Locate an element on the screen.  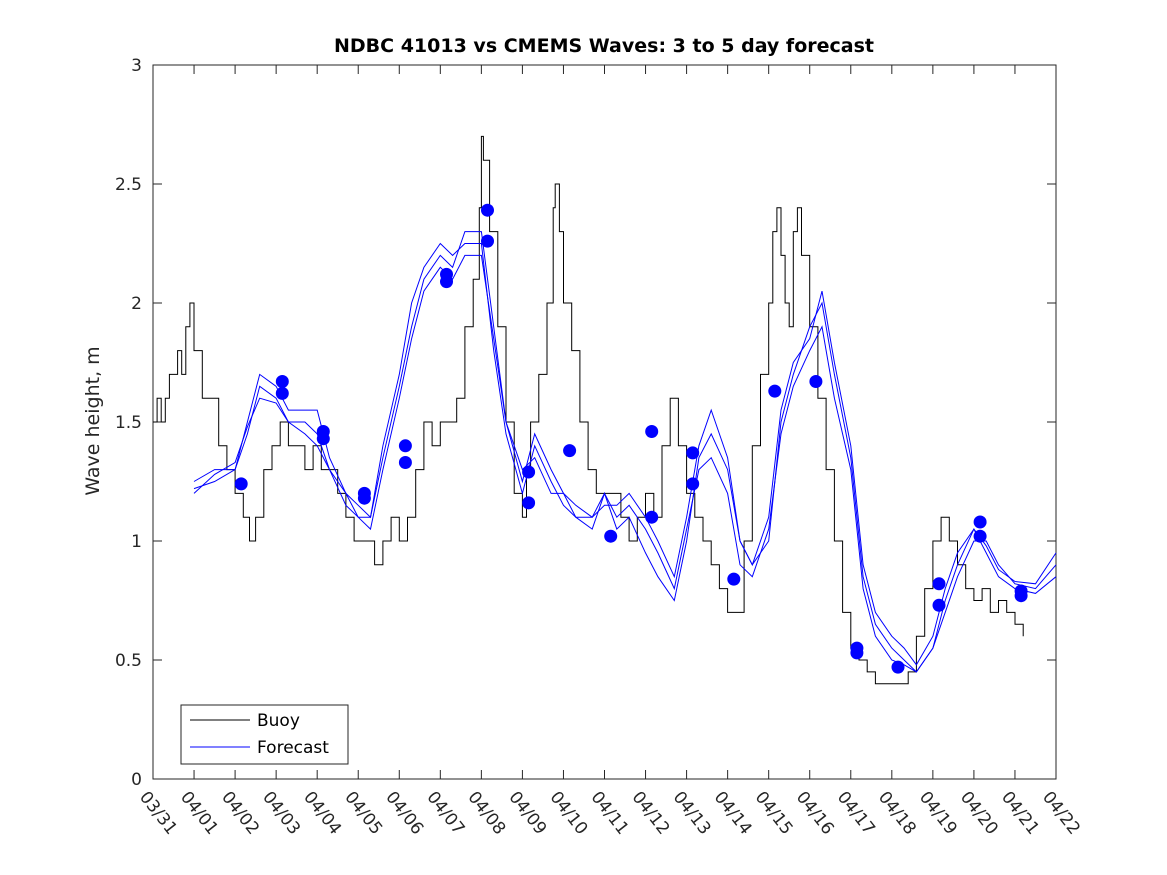
x-tick-label: 04/10 is located at coordinates (569, 813).